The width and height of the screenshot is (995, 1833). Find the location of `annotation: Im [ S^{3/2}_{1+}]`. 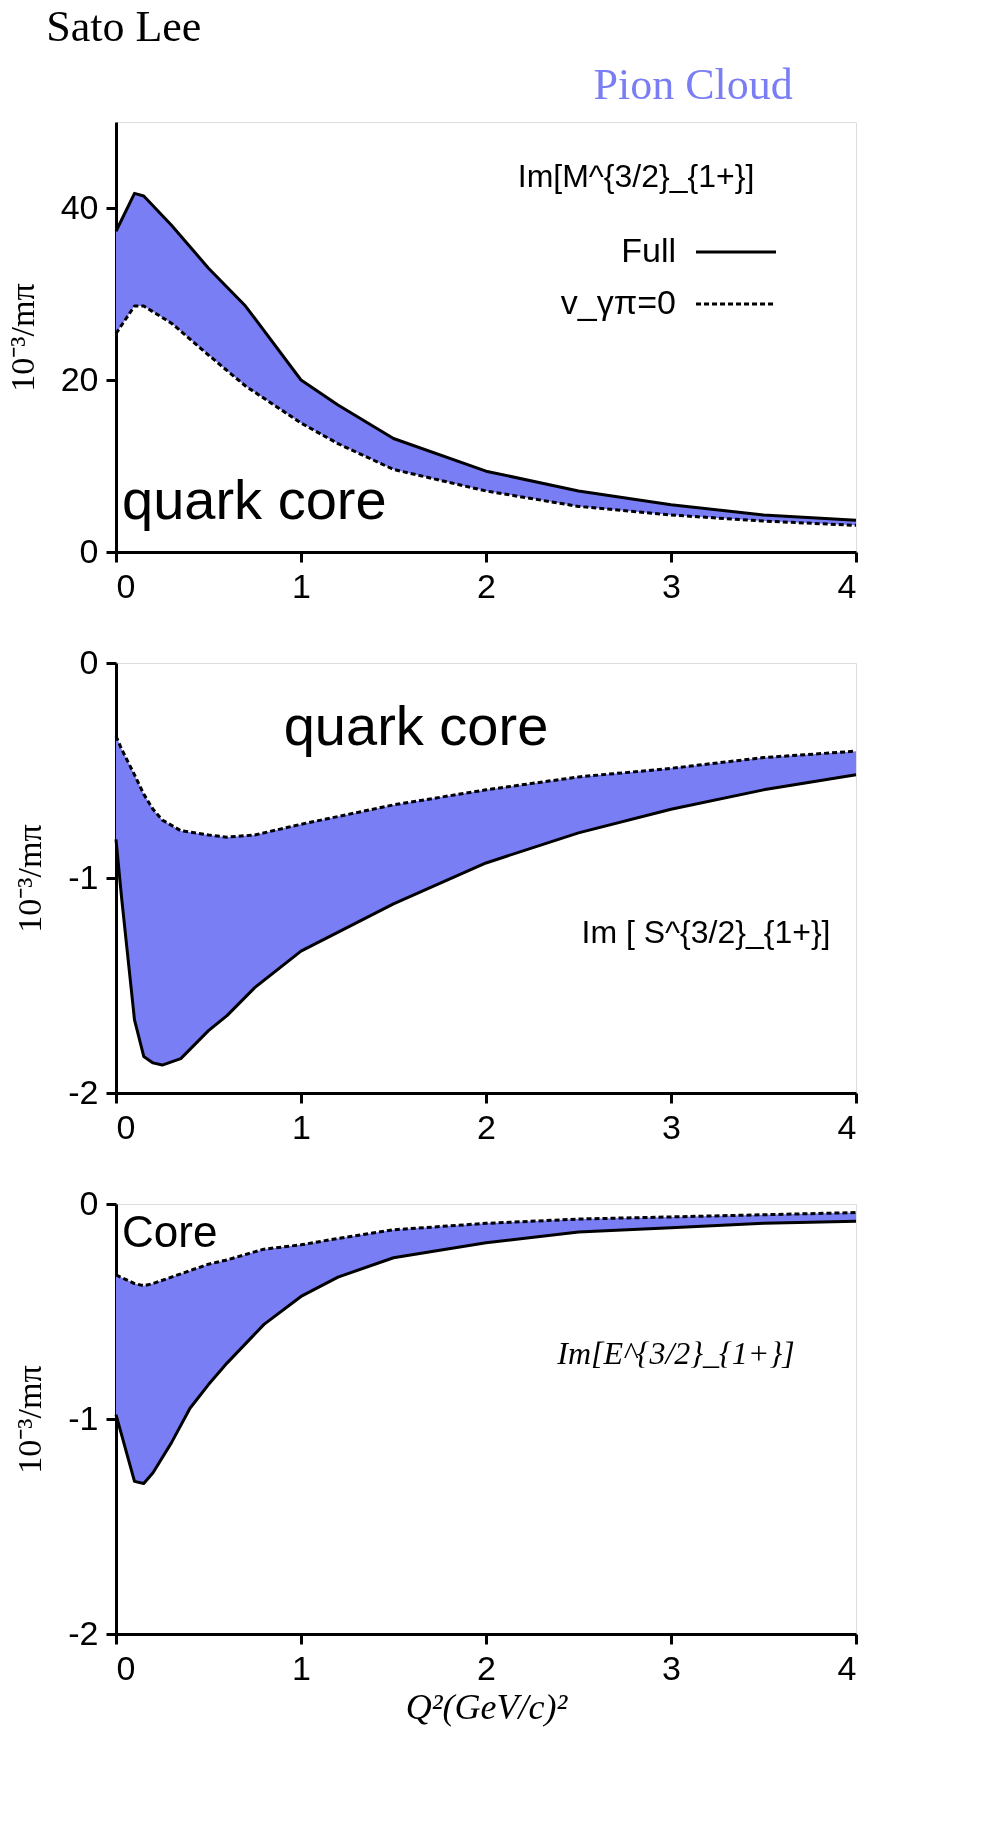

annotation: Im [ S^{3/2}_{1+}] is located at coordinates (706, 932).